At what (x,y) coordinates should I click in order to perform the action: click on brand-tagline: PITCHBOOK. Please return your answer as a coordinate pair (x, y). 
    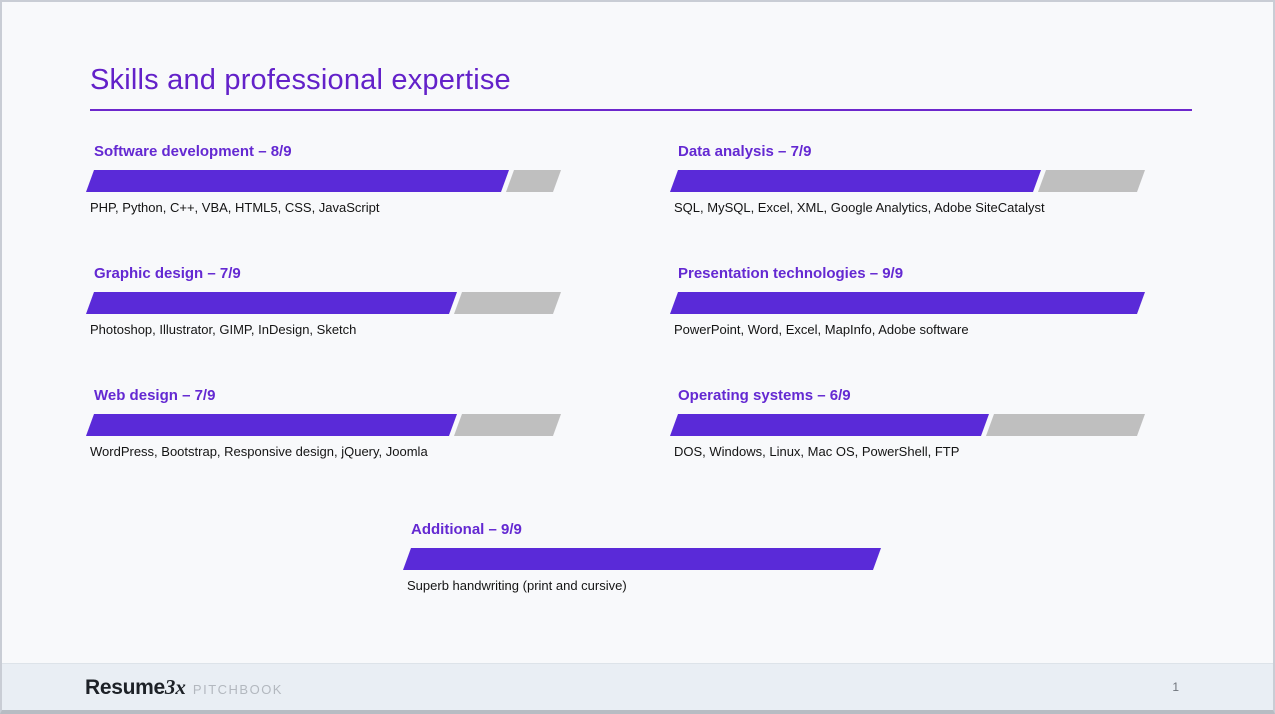
    Looking at the image, I should click on (237, 689).